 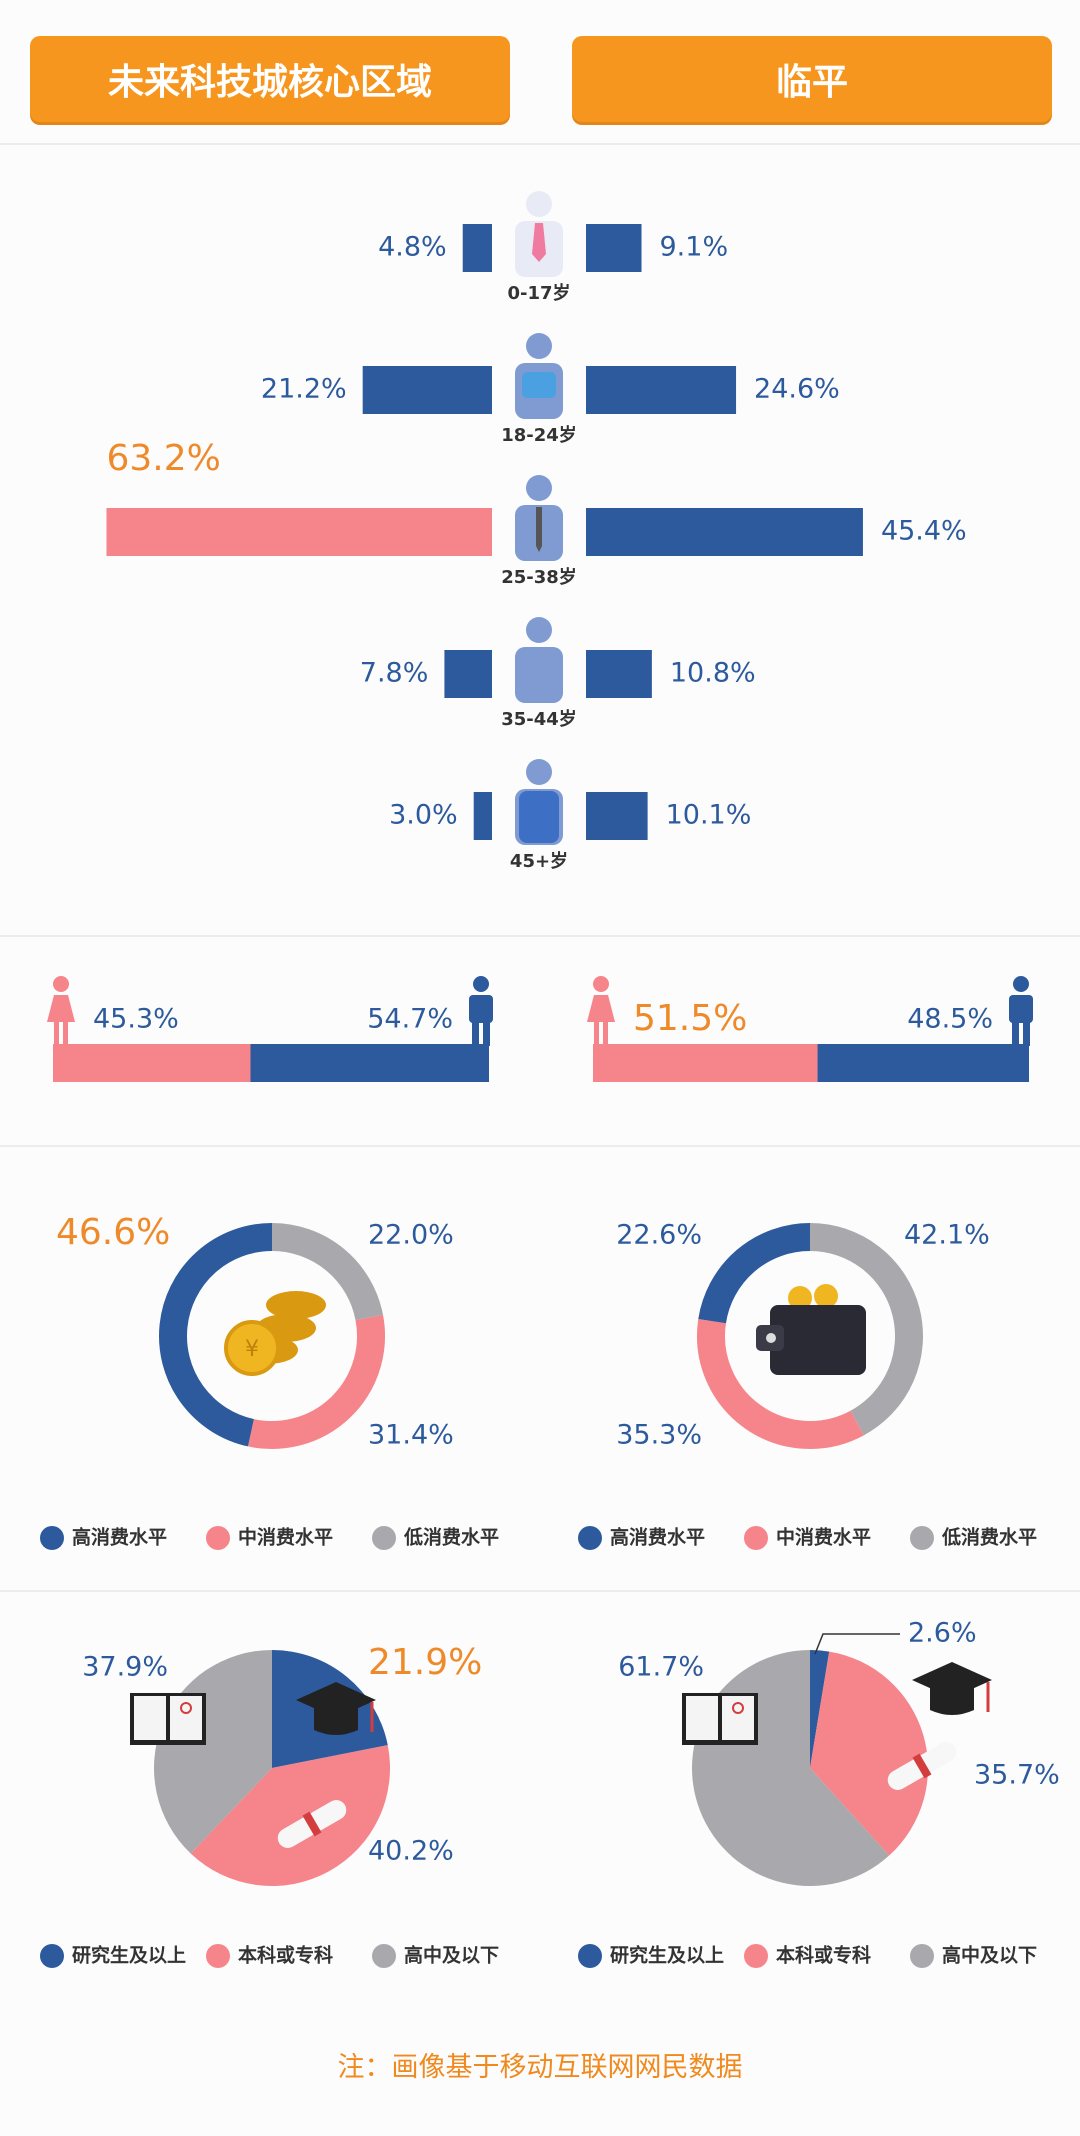 I want to click on yen-glyph: ¥, so click(x=252, y=1349).